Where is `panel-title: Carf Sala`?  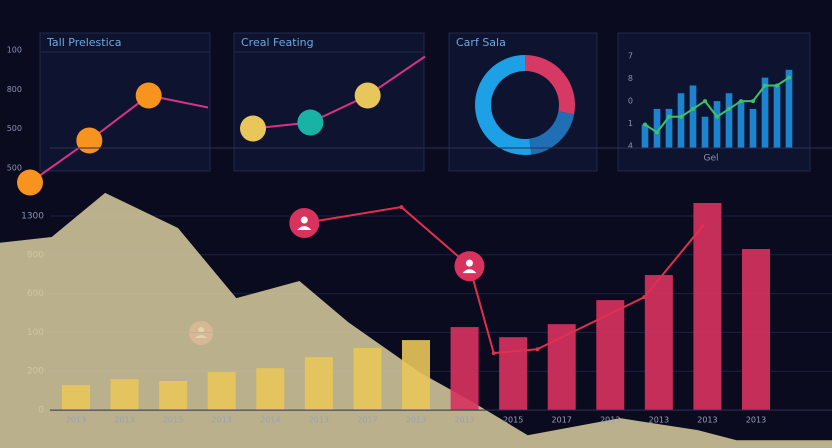 panel-title: Carf Sala is located at coordinates (481, 42).